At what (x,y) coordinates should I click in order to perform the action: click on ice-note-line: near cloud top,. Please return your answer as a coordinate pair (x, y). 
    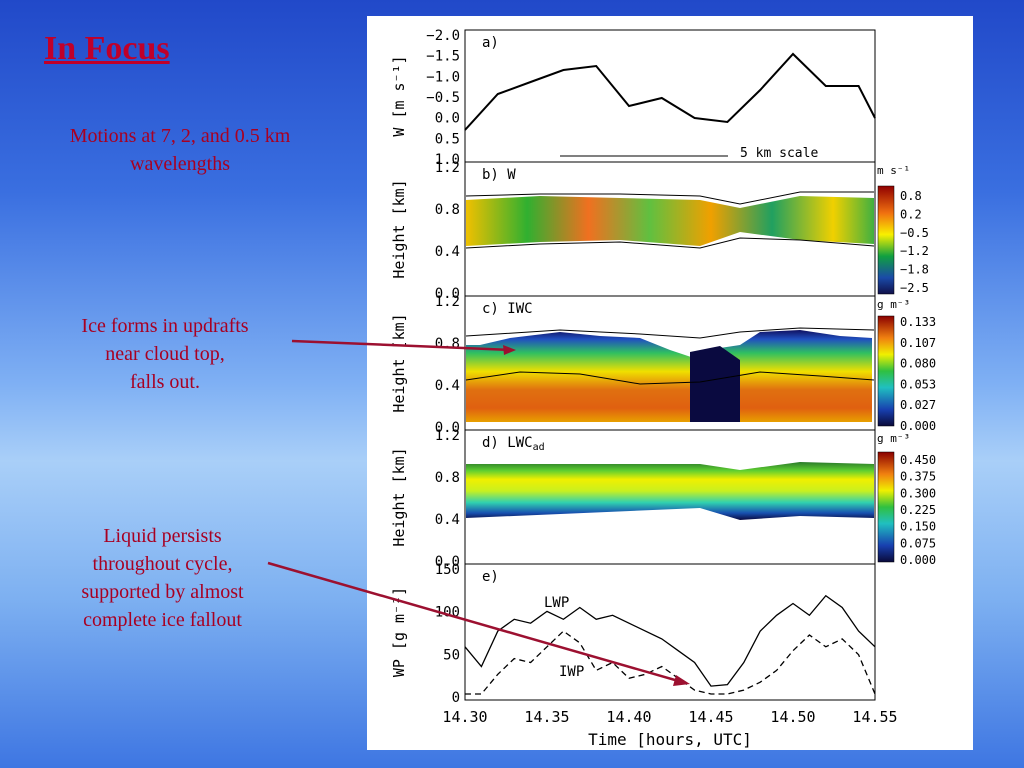
    Looking at the image, I should click on (165, 354).